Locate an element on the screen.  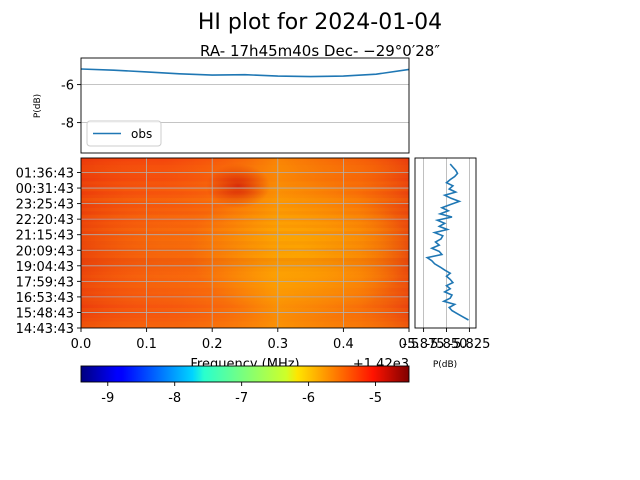
heatmap-y-tick-label: 21:15:43 is located at coordinates (45, 236).